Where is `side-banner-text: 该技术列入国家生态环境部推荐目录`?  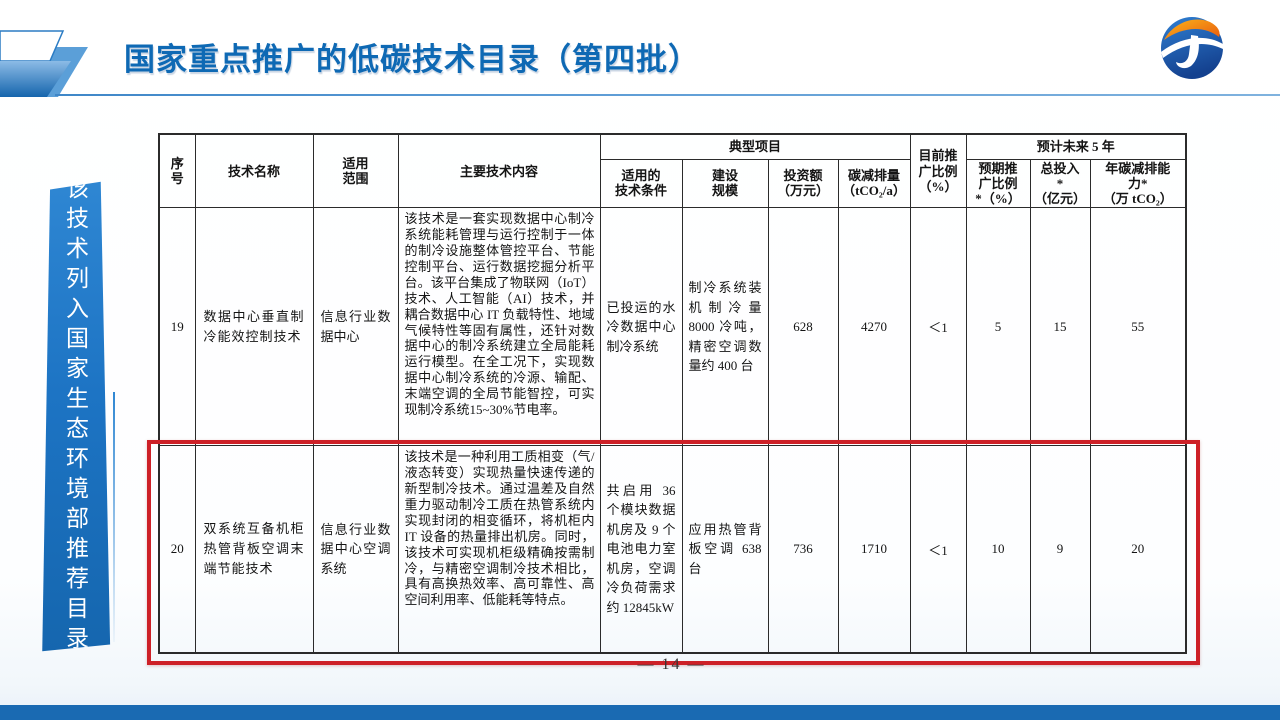
side-banner-text: 该技术列入国家生态环境部推荐目录 is located at coordinates (75, 416).